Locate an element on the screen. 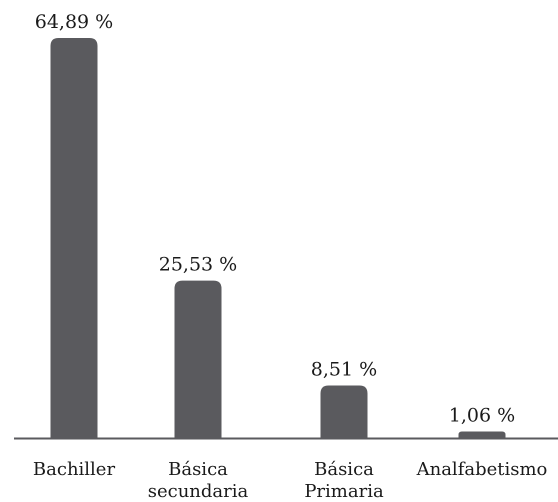 Image resolution: width=558 pixels, height=502 pixels. value-label-basica-primaria: 8,51 % is located at coordinates (344, 370).